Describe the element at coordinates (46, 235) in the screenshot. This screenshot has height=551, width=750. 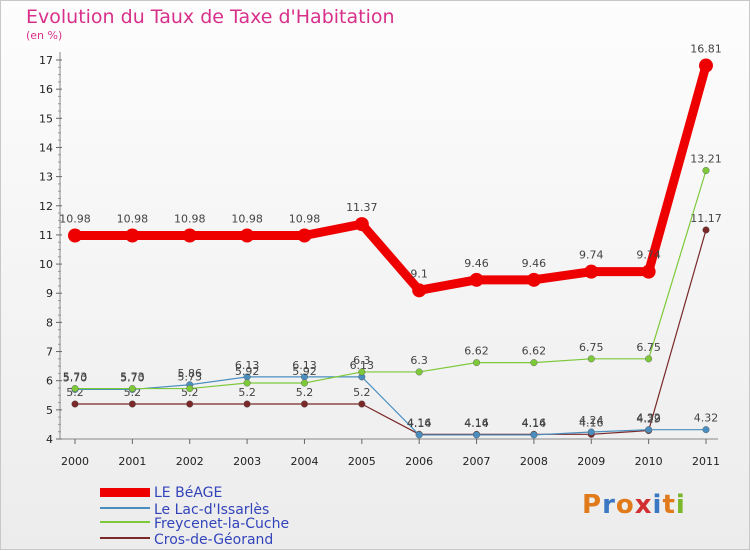
I see `y-tick-label: 11` at that location.